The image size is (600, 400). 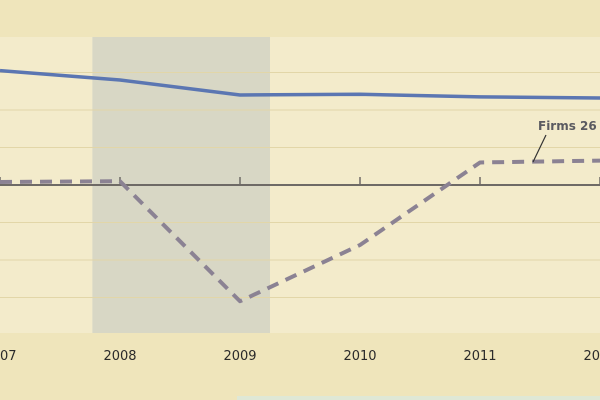 What do you see at coordinates (359, 356) in the screenshot?
I see `x-tick-label: 2010` at bounding box center [359, 356].